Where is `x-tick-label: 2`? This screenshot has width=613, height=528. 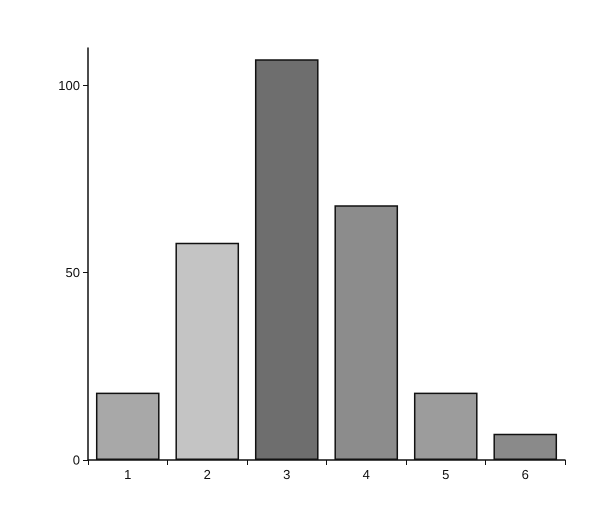 x-tick-label: 2 is located at coordinates (207, 474).